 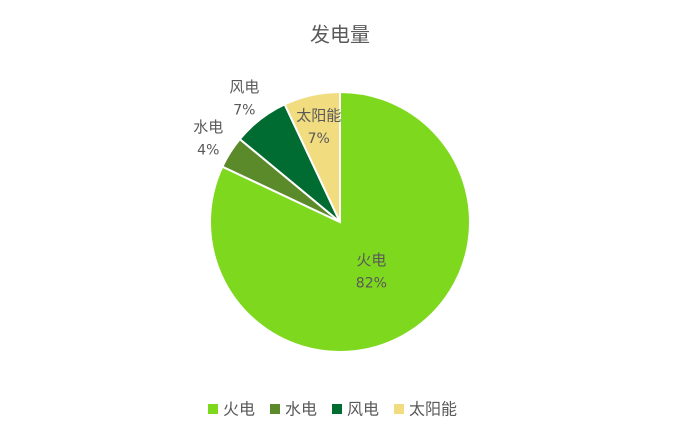 I want to click on slice-label: 火电, so click(x=371, y=260).